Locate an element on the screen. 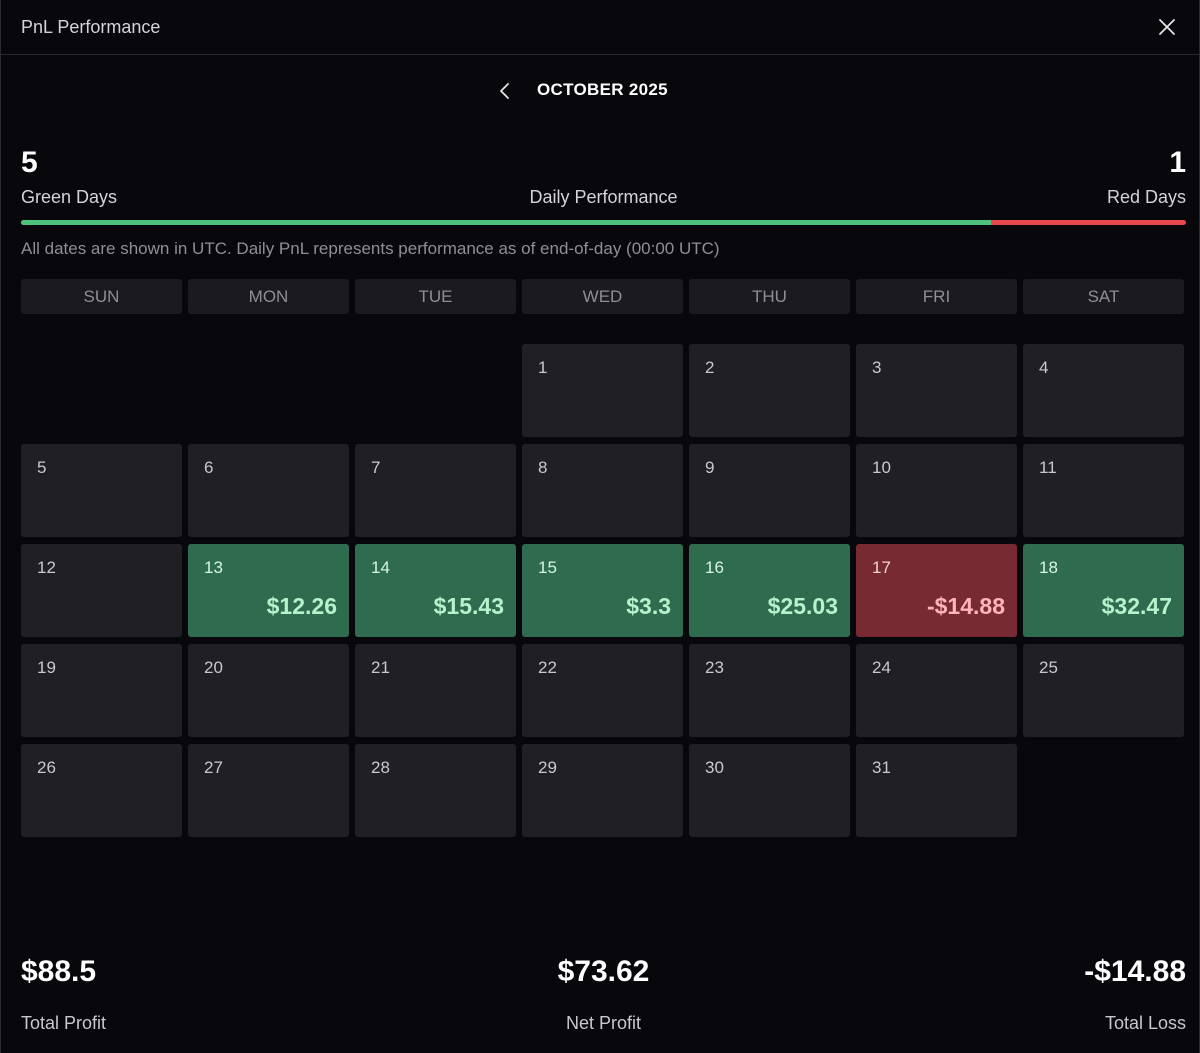 Image resolution: width=1200 pixels, height=1053 pixels. day-number: 9 is located at coordinates (710, 467).